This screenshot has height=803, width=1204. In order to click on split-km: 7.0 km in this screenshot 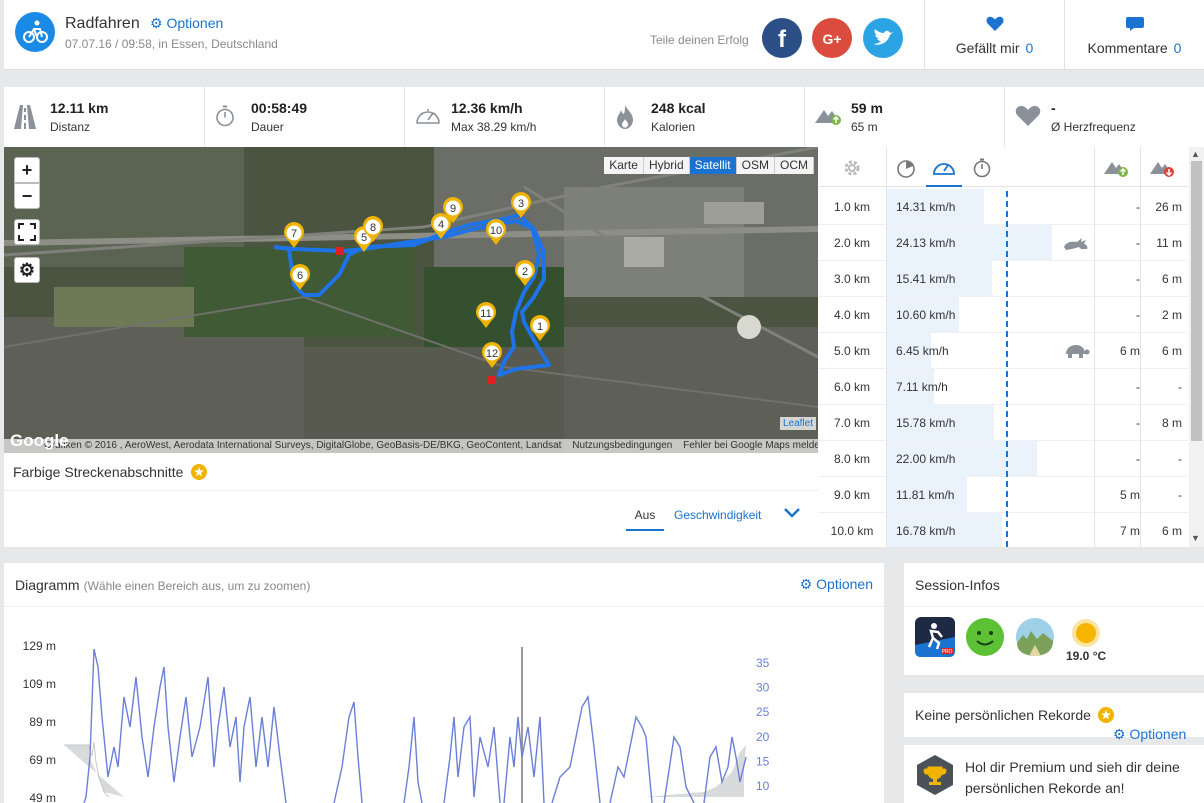, I will do `click(851, 423)`.